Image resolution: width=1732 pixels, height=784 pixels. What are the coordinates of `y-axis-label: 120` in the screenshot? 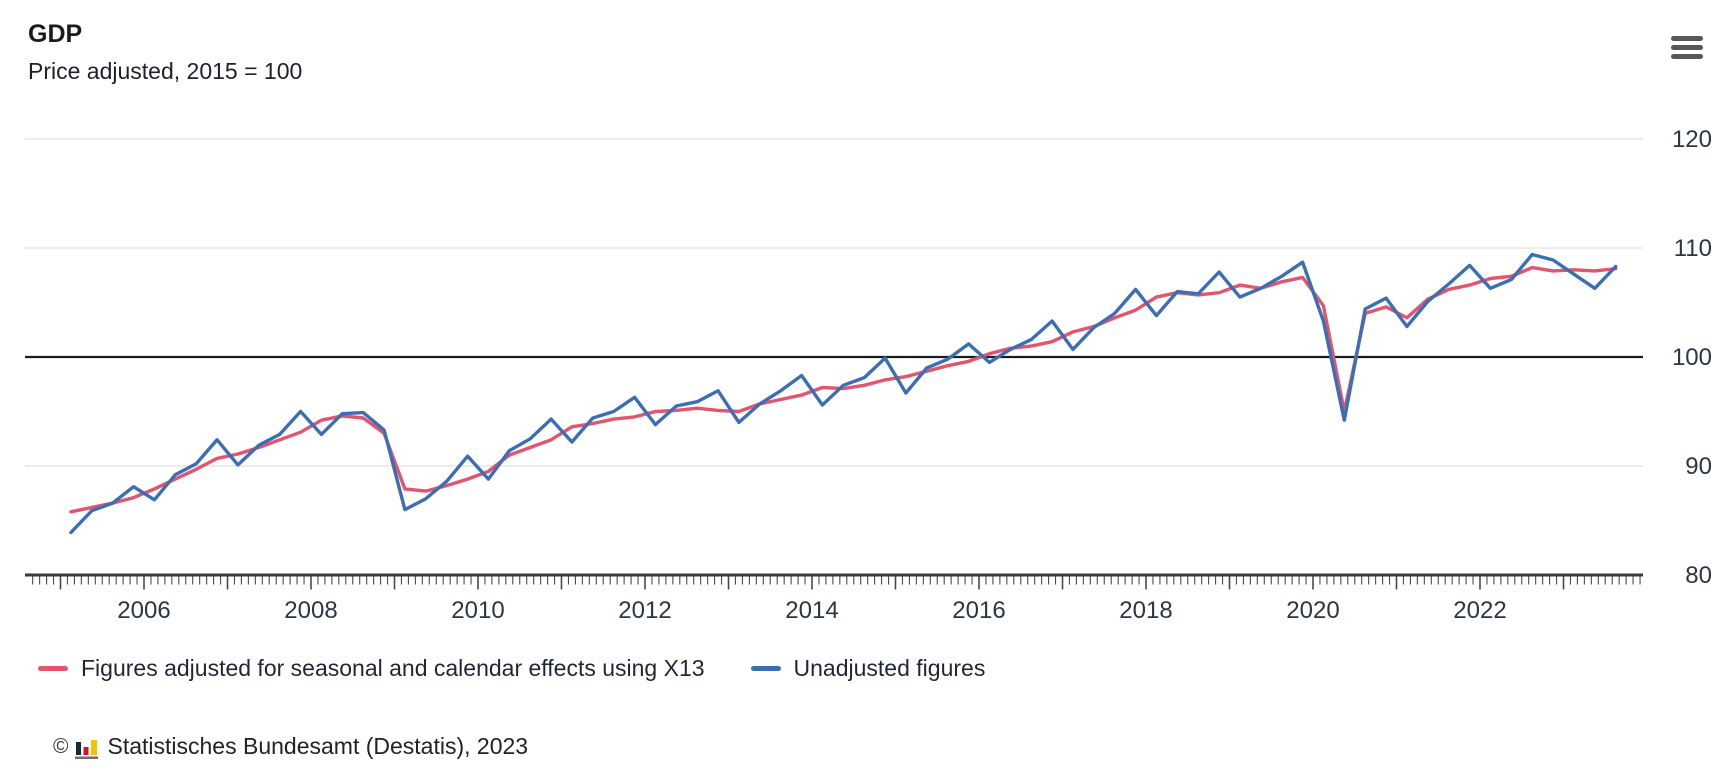 It's located at (1692, 139).